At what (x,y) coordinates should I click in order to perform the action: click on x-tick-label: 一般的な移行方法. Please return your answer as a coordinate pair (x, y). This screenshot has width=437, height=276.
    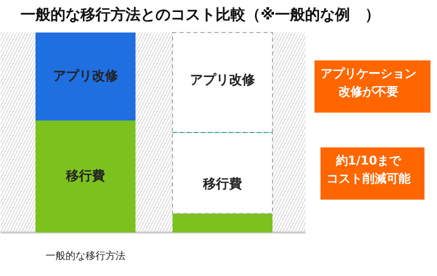
    Looking at the image, I should click on (86, 256).